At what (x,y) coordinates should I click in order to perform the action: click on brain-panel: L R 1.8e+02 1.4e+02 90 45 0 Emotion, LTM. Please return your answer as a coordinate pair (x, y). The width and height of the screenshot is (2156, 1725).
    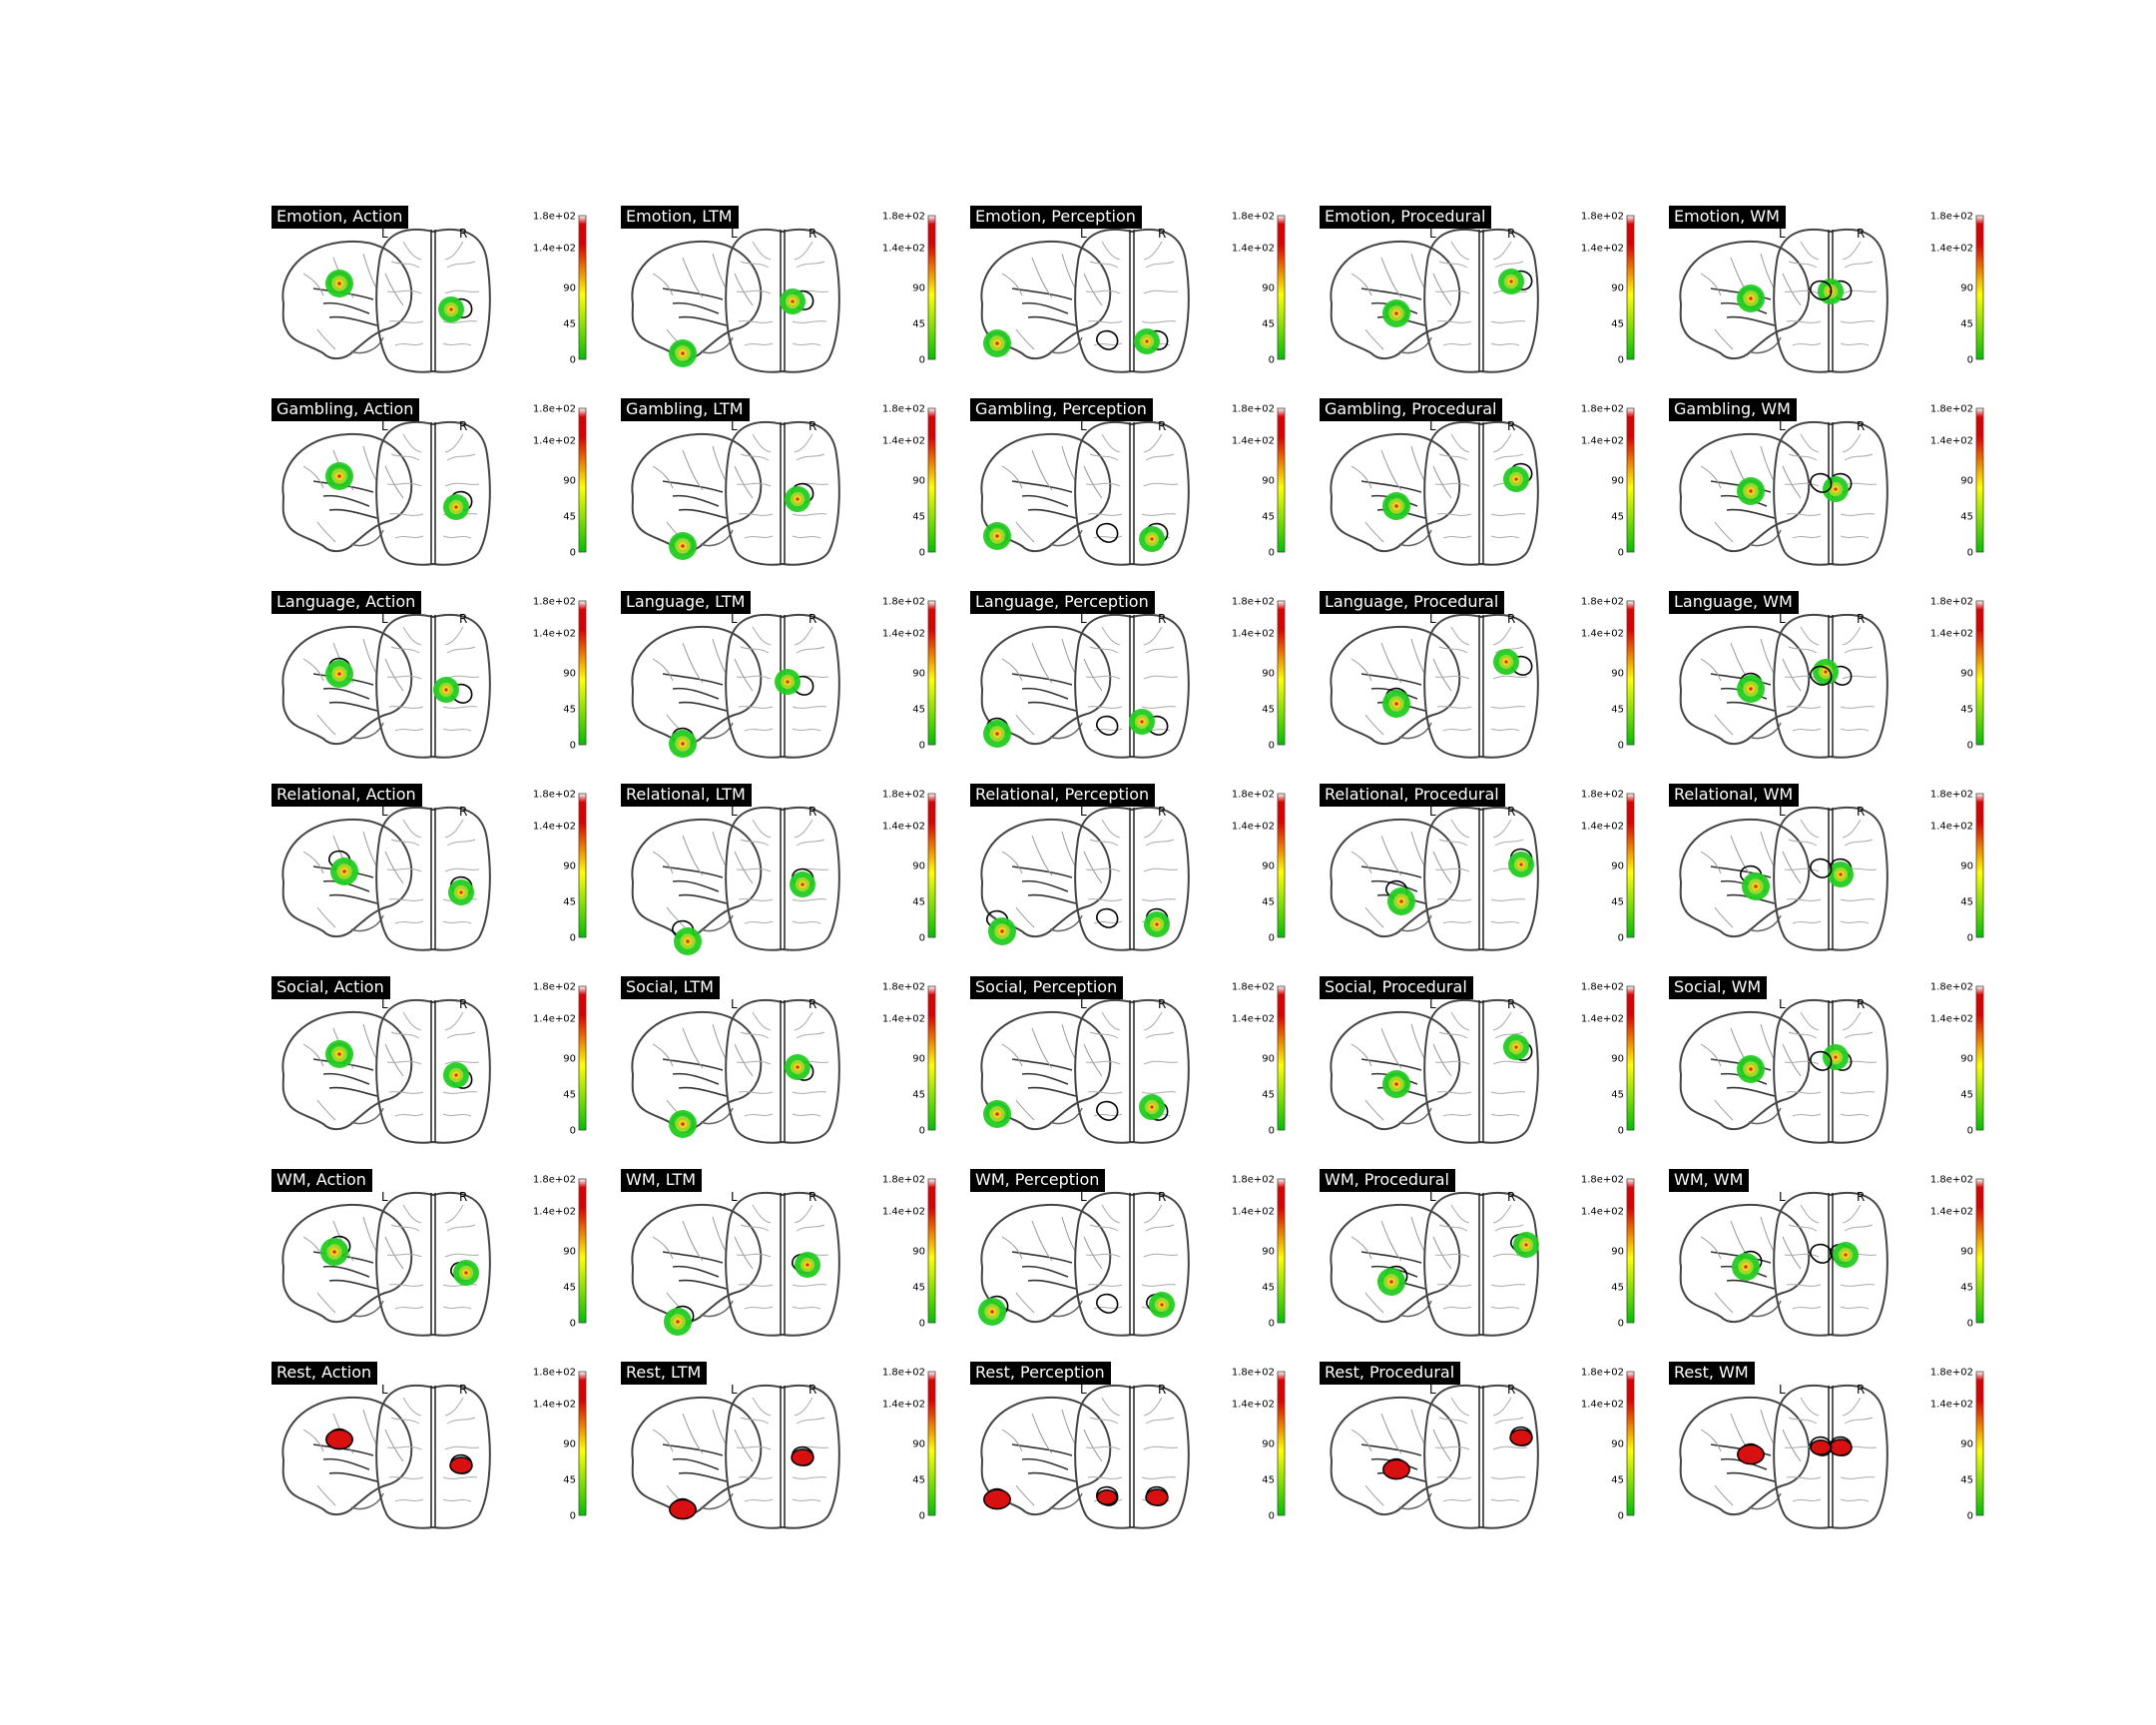
    Looking at the image, I should click on (785, 289).